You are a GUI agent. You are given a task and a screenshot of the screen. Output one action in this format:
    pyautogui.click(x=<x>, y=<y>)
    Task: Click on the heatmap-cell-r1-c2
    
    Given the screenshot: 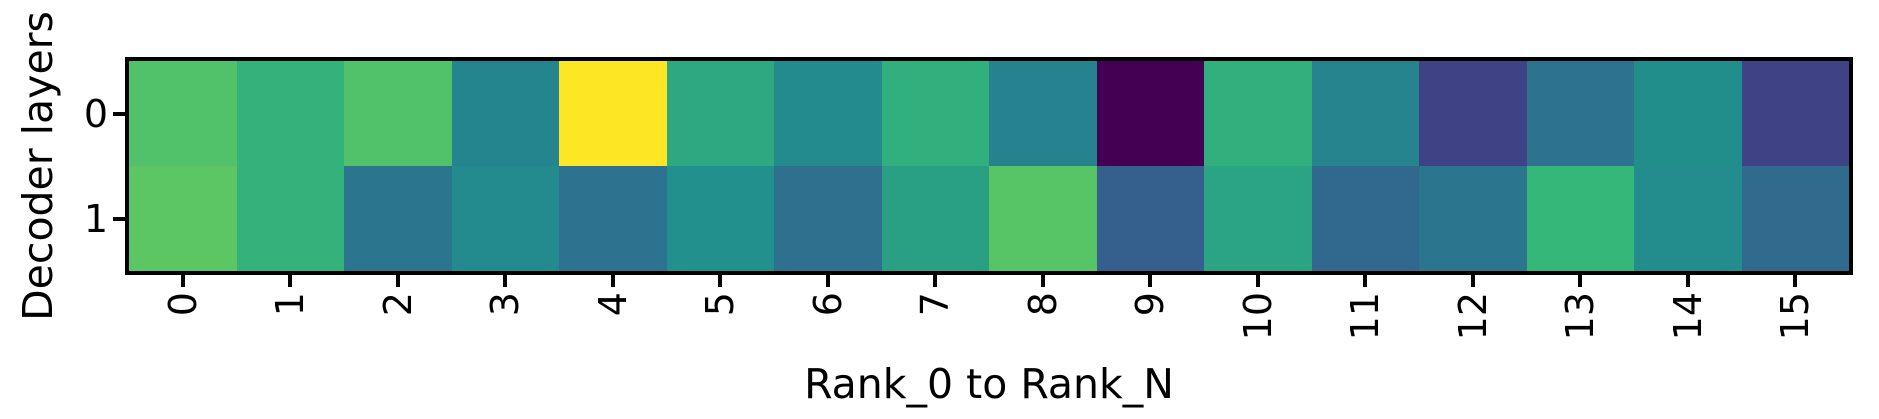 What is the action you would take?
    pyautogui.click(x=398, y=218)
    